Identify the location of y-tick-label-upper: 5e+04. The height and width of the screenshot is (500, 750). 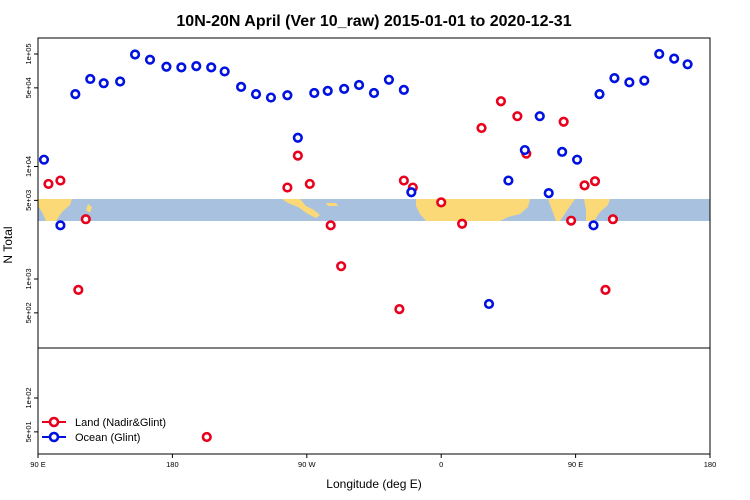
(28, 87).